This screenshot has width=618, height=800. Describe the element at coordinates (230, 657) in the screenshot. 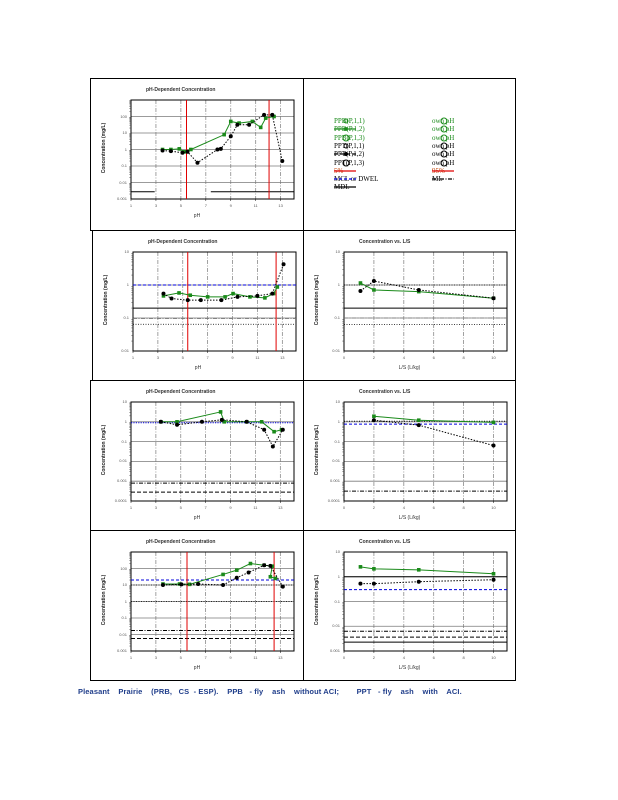

I see `x-tick-label: 9` at that location.